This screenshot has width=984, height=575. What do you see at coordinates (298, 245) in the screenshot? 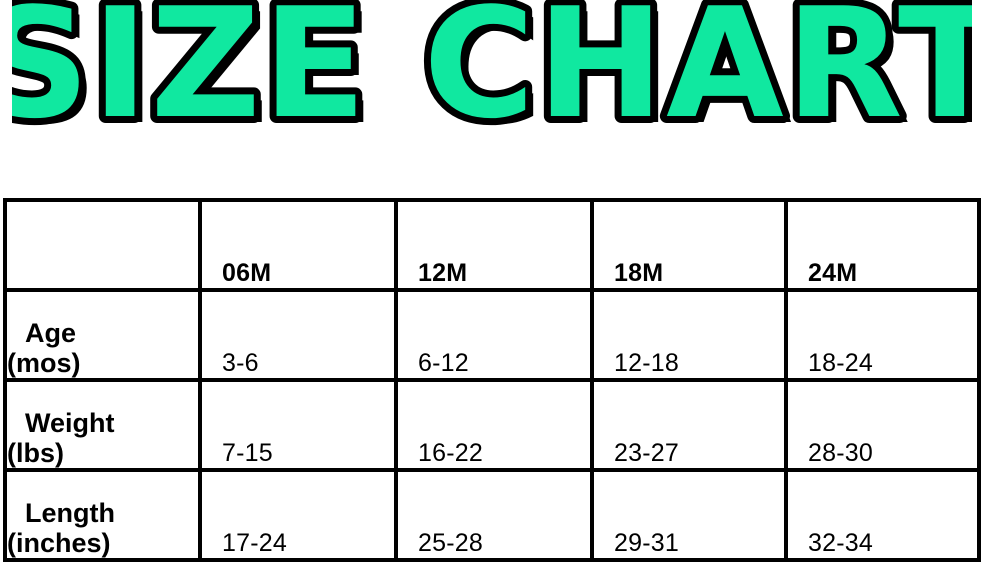
I see `column-header-06m: 06M` at bounding box center [298, 245].